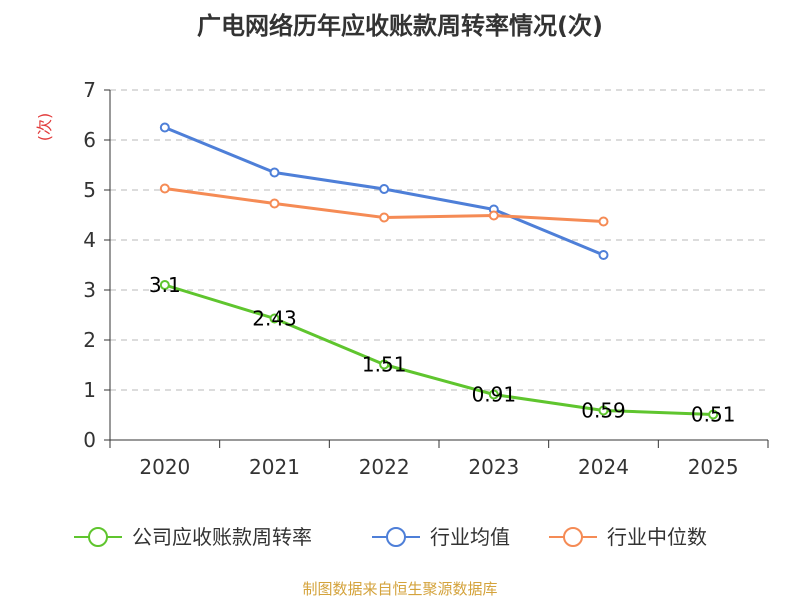 This screenshot has width=800, height=600. I want to click on data-label: 0.59, so click(603, 411).